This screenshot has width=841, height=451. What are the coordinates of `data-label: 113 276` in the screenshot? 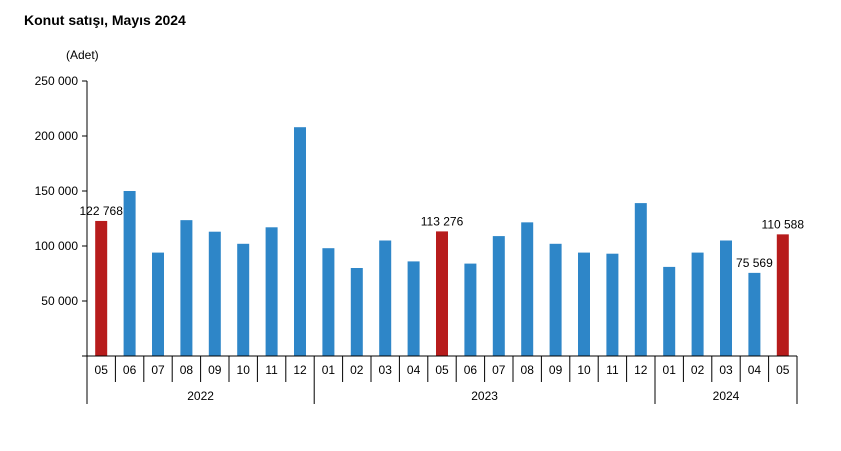 It's located at (442, 221).